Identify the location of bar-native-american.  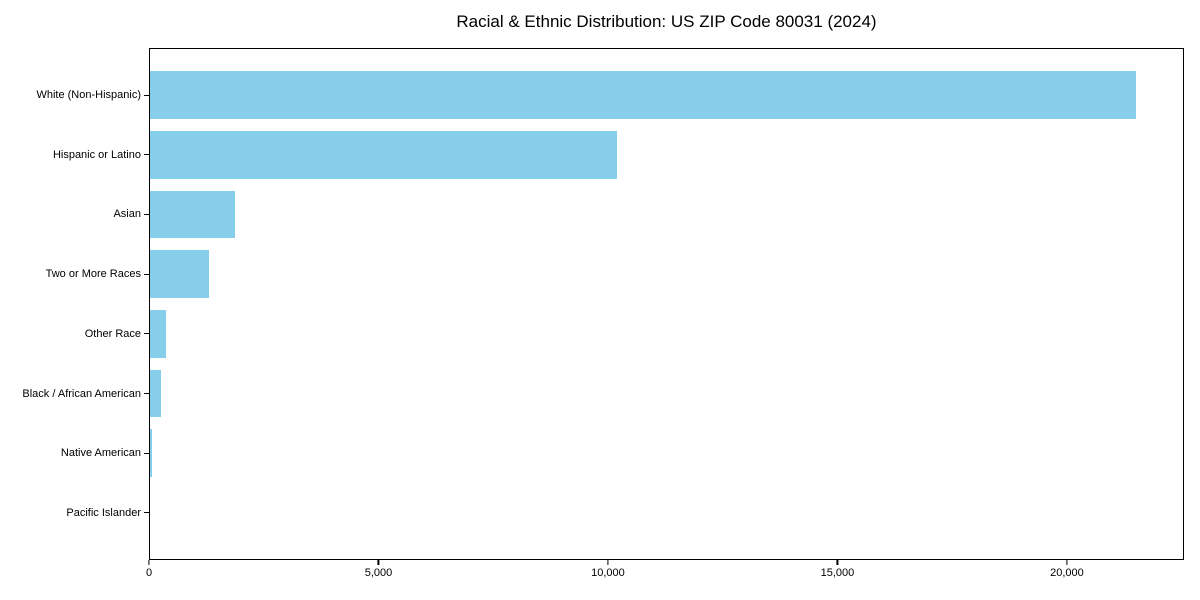
(150, 453).